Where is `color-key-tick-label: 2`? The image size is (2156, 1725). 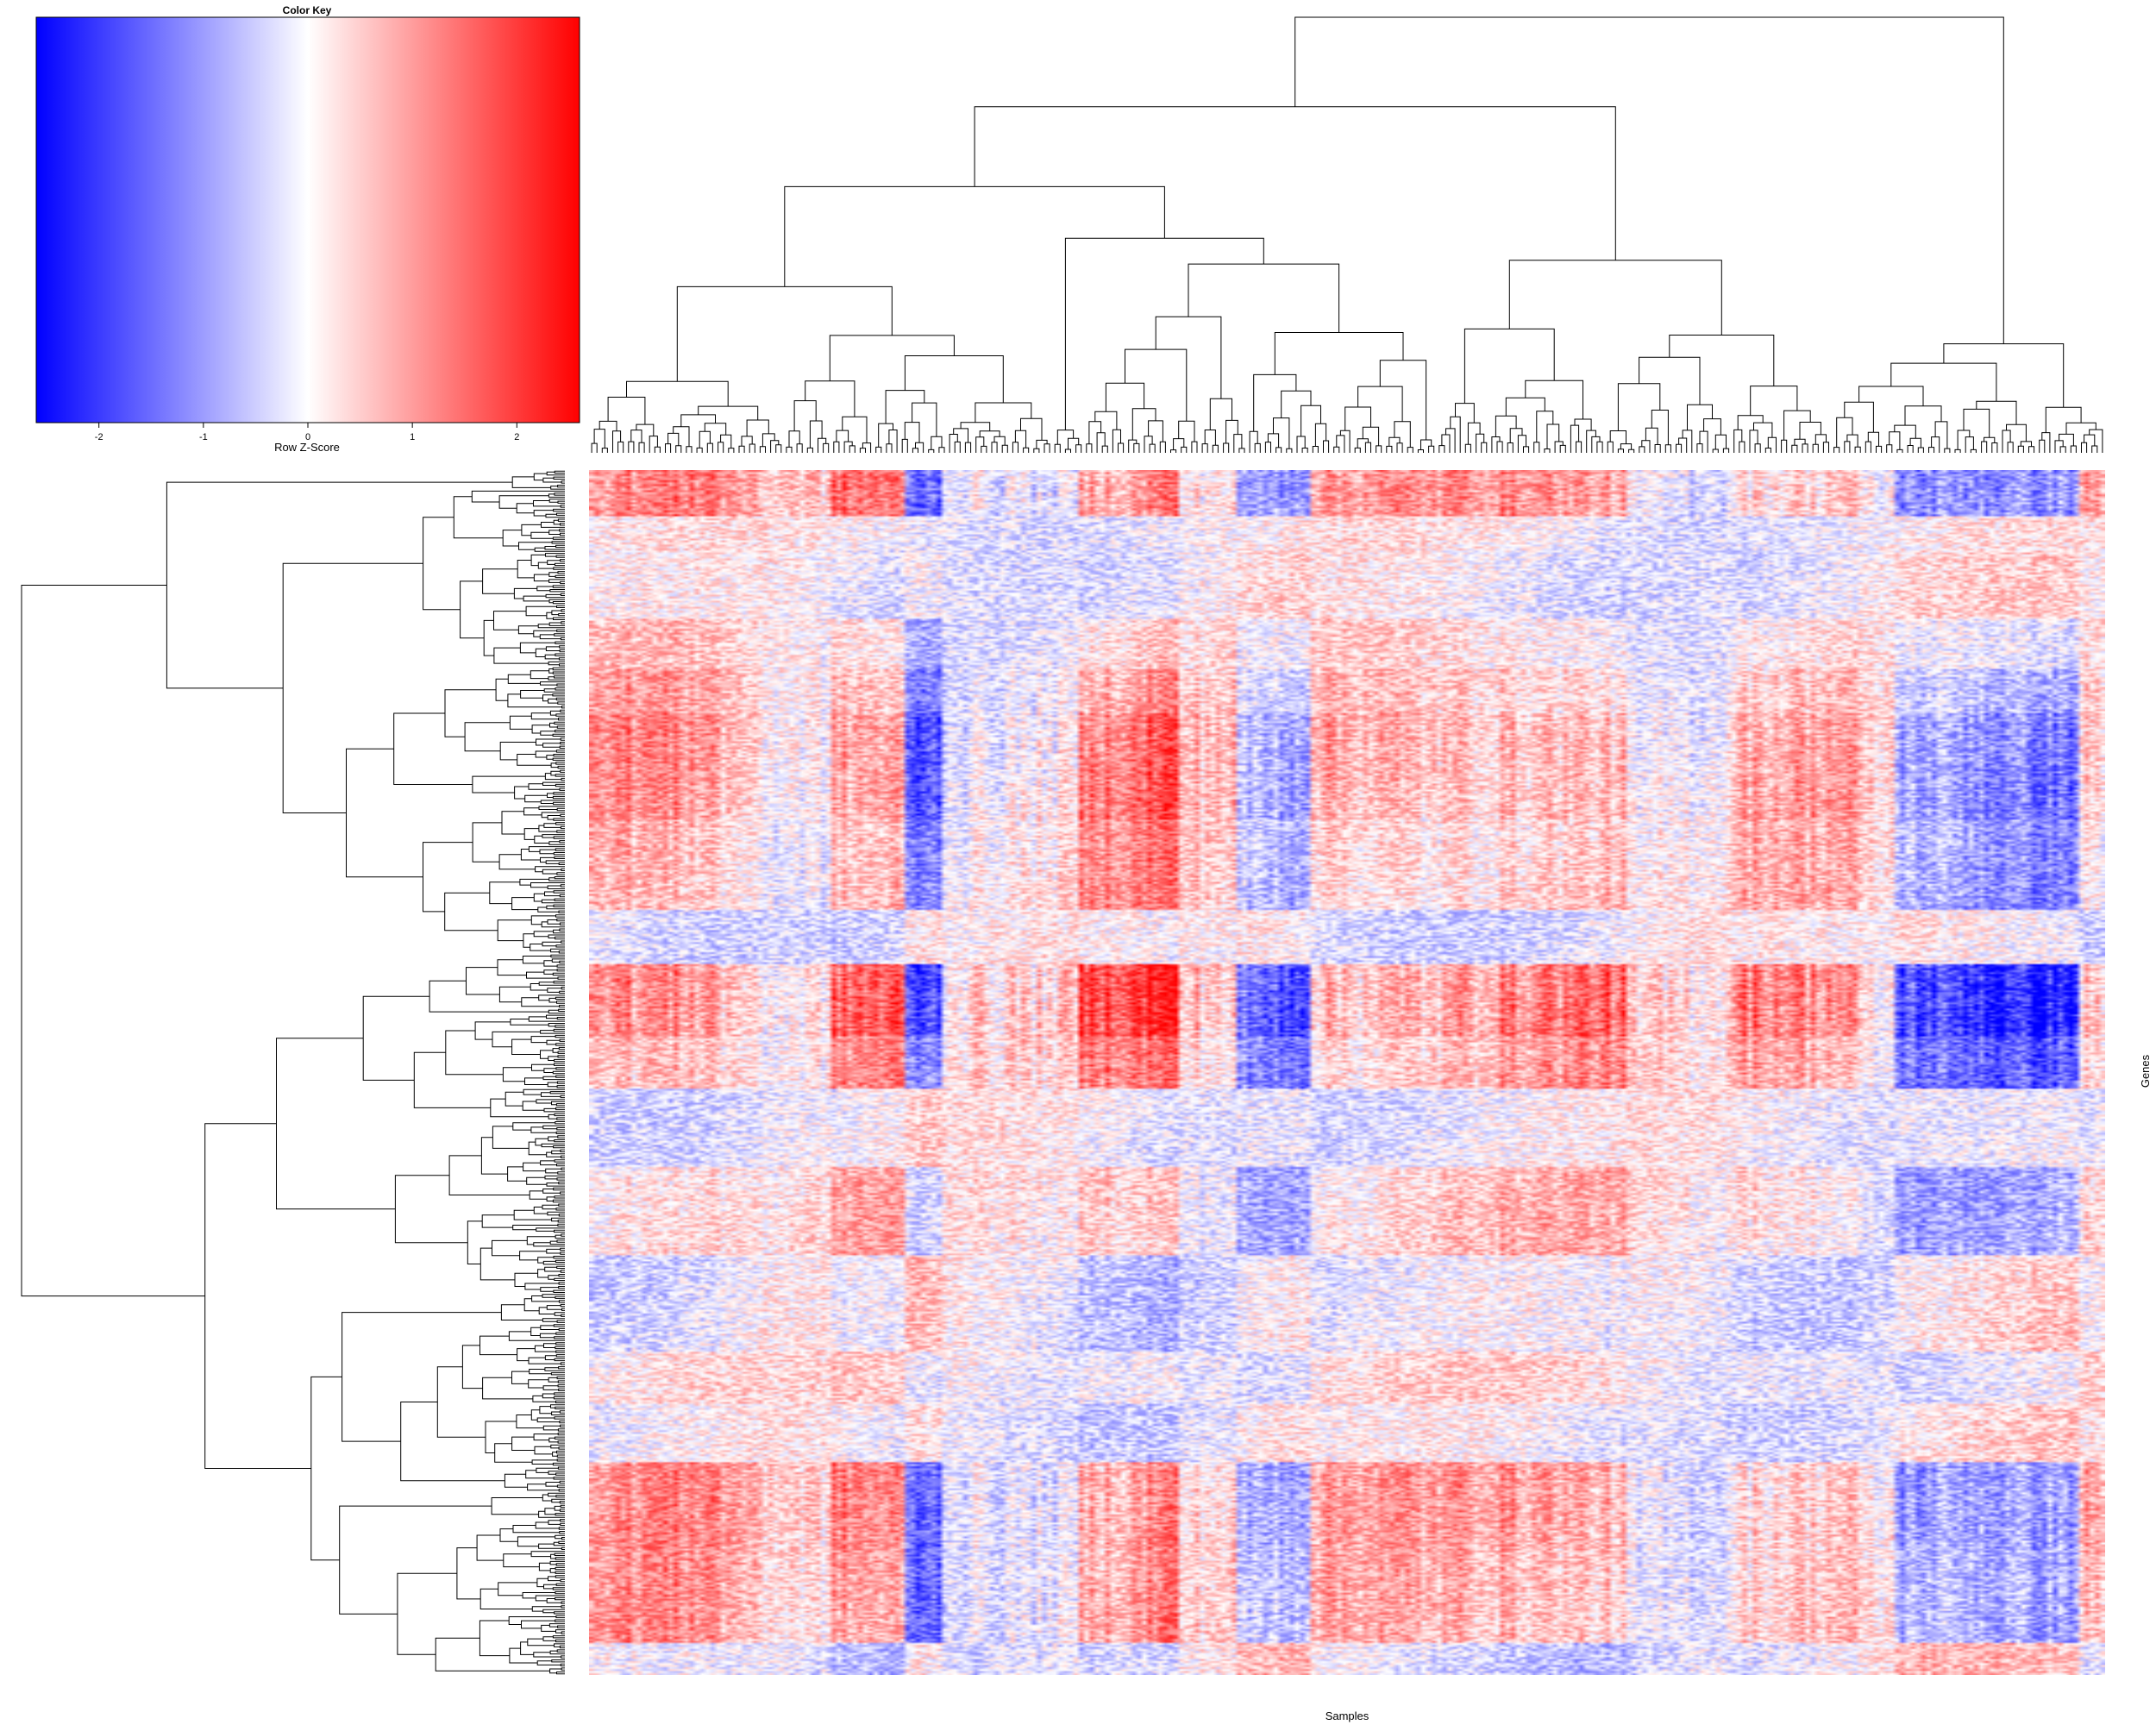 color-key-tick-label: 2 is located at coordinates (516, 437).